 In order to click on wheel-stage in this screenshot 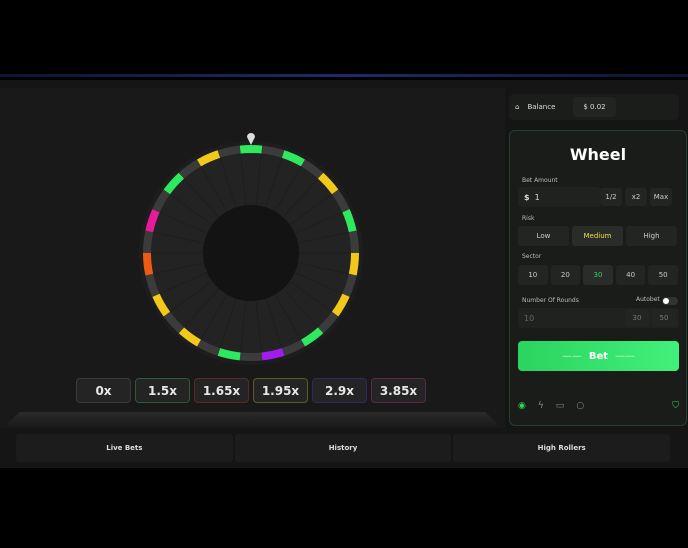, I will do `click(252, 419)`.